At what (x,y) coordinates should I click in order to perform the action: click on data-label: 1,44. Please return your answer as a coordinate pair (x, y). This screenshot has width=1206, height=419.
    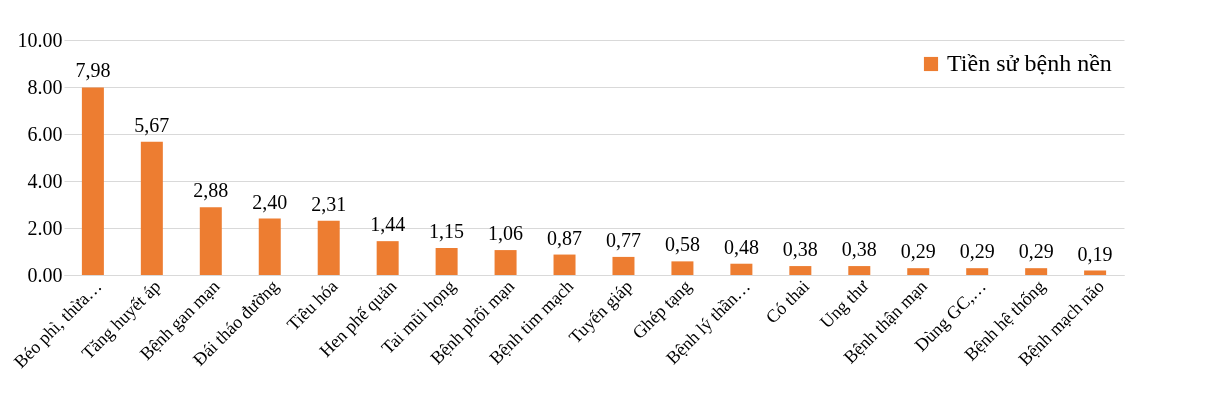
    Looking at the image, I should click on (388, 224).